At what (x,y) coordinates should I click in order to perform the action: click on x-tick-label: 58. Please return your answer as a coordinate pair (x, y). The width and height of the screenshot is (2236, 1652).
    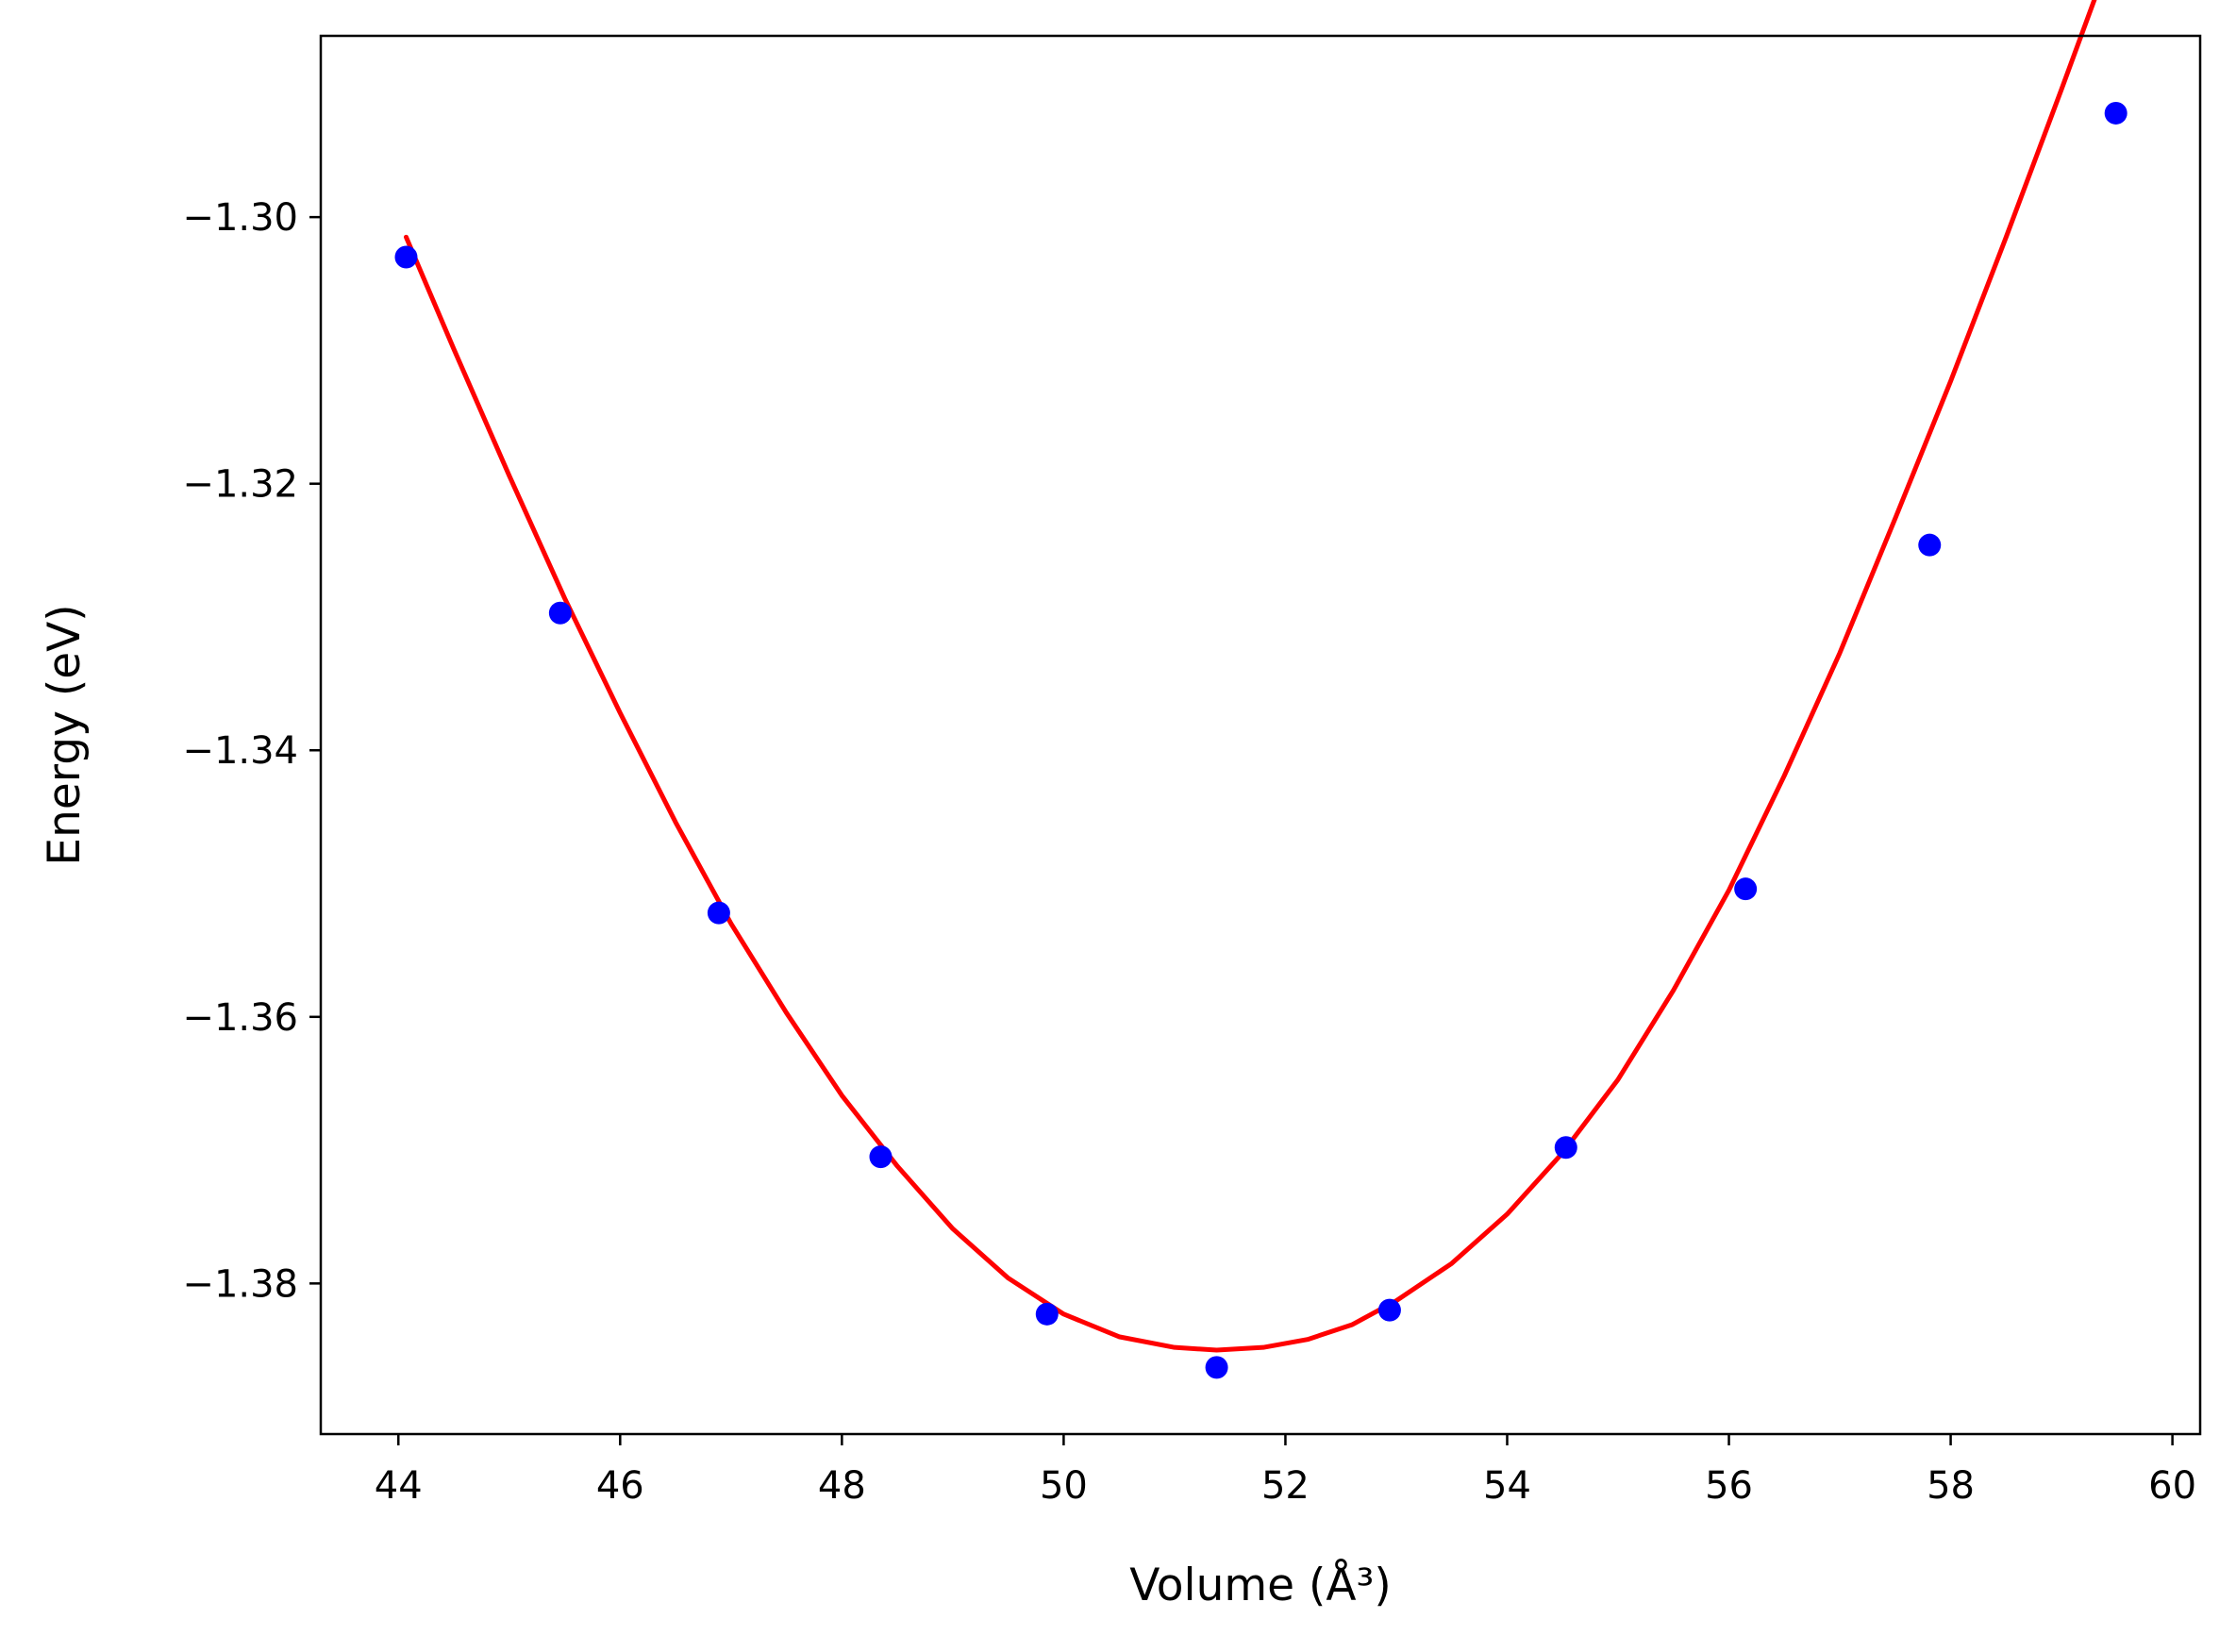
    Looking at the image, I should click on (1951, 1486).